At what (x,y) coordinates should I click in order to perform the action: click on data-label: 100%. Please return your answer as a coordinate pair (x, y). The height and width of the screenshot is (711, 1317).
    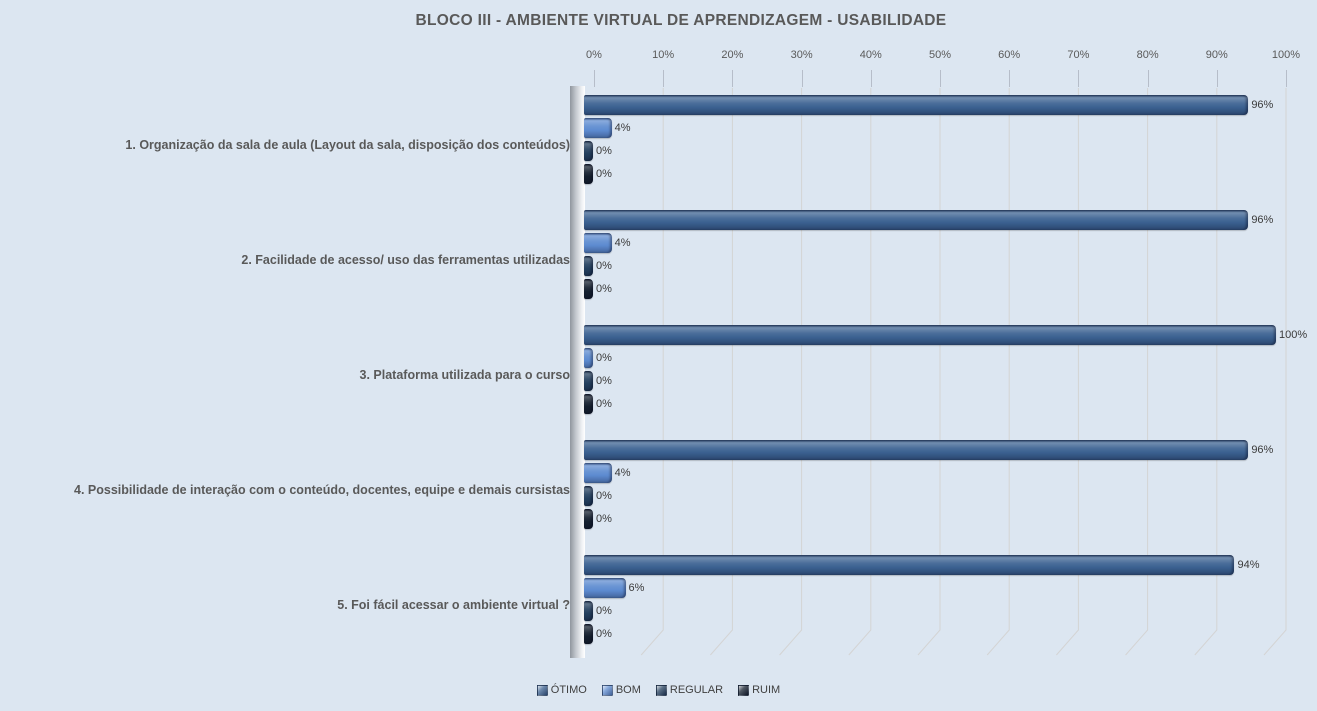
    Looking at the image, I should click on (1293, 335).